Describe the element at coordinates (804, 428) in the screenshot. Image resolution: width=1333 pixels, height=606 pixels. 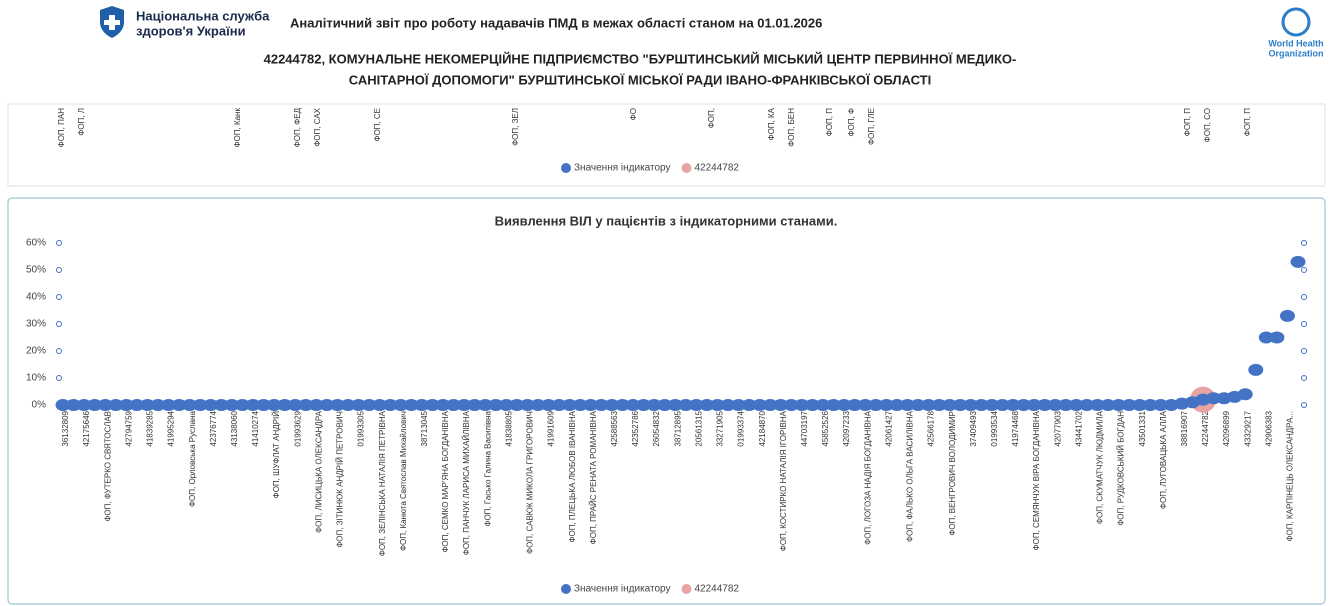
I see `x-tick-label: 44703197` at that location.